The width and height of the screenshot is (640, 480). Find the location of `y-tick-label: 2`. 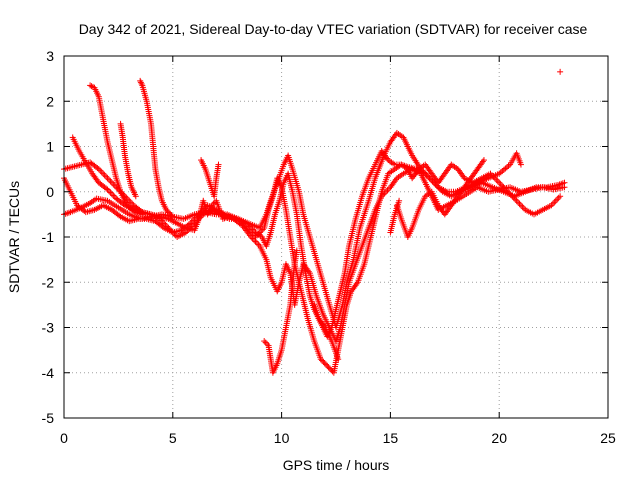

y-tick-label: 2 is located at coordinates (50, 101).